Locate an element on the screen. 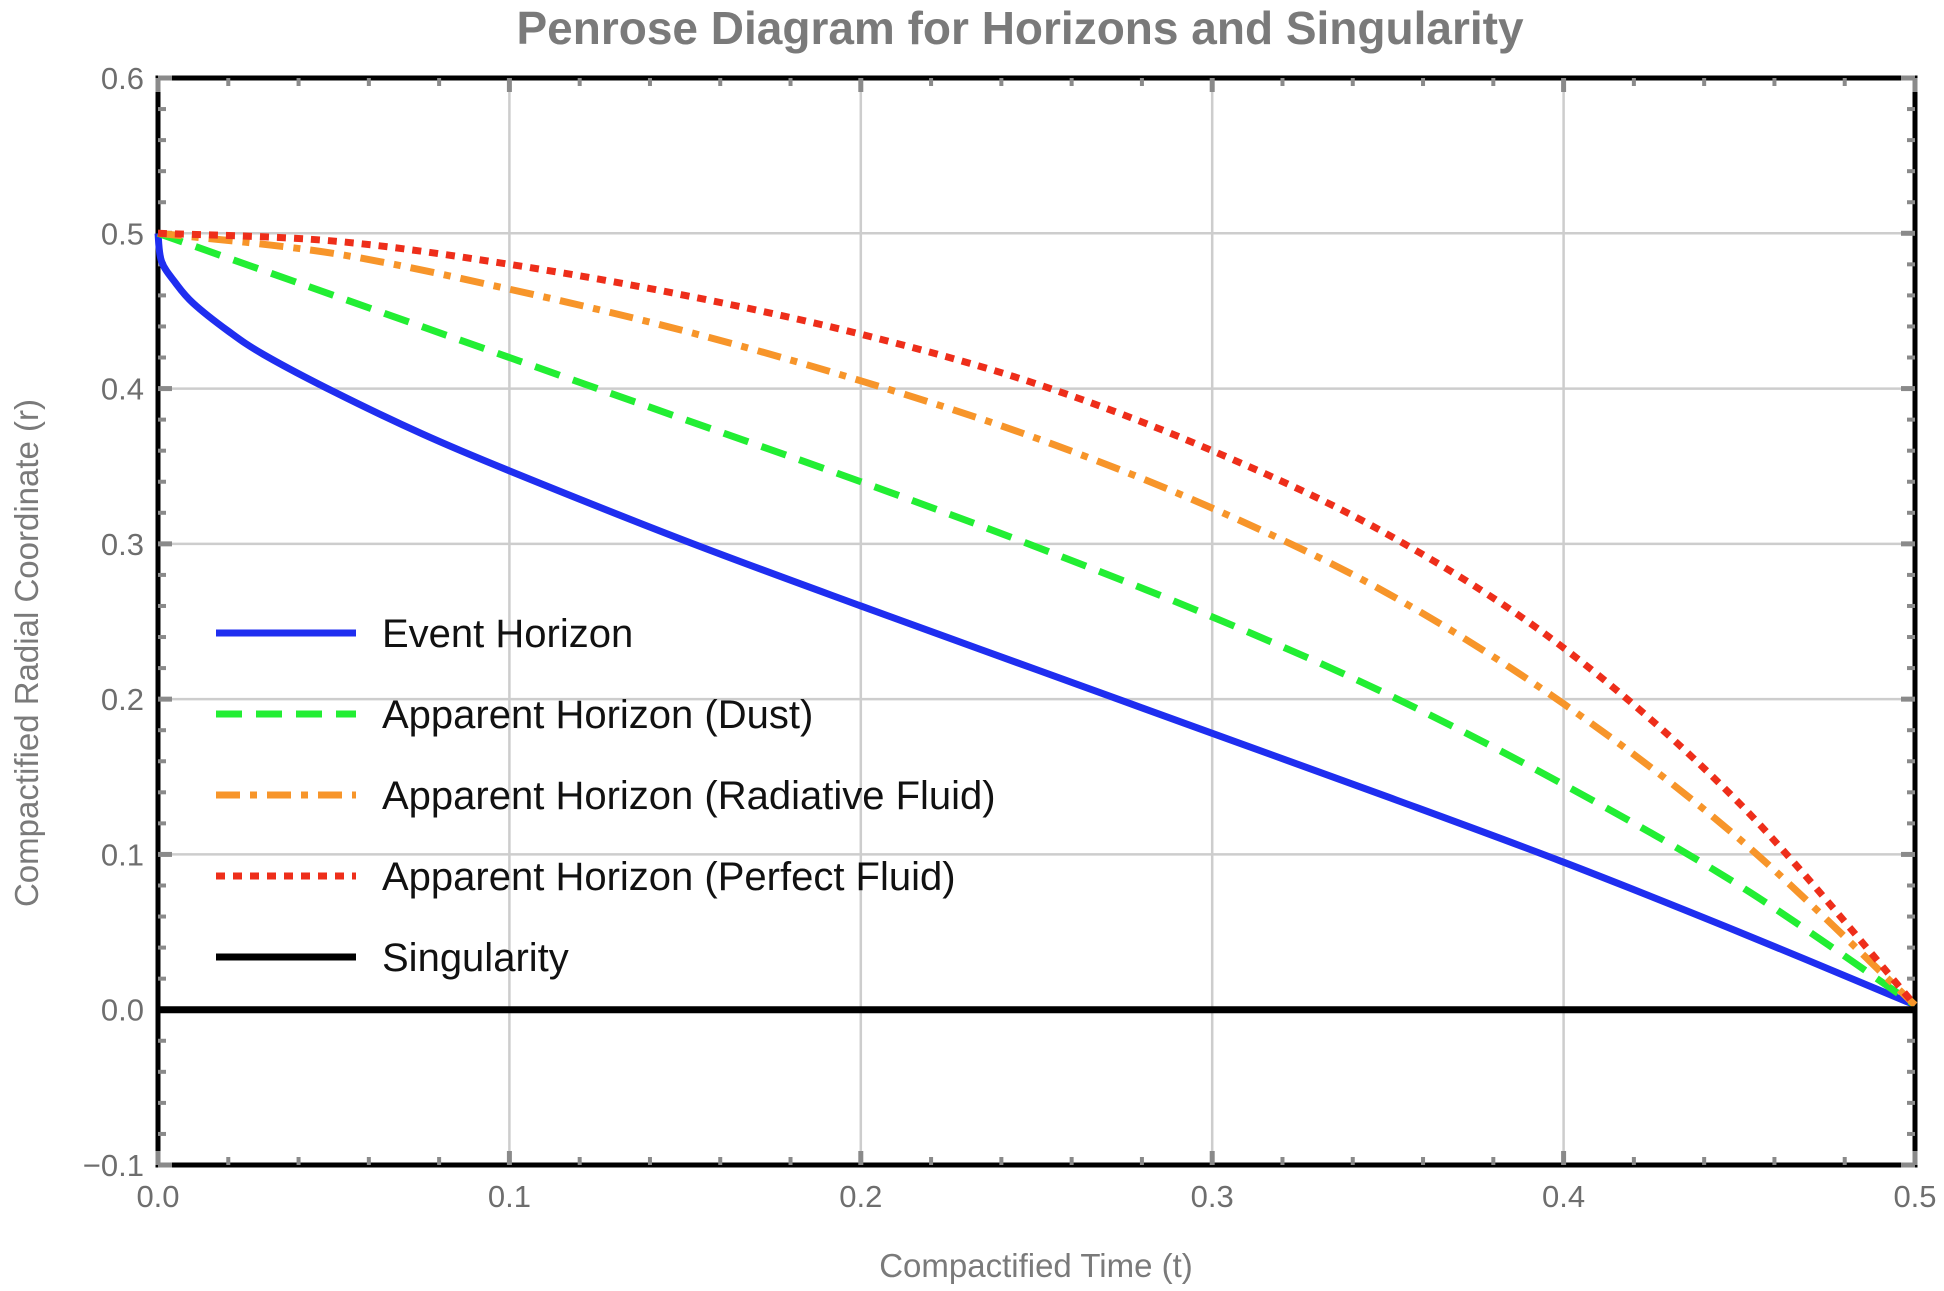 The height and width of the screenshot is (1291, 1944). legend-label: Apparent Horizon (Perfect Fluid) is located at coordinates (669, 877).